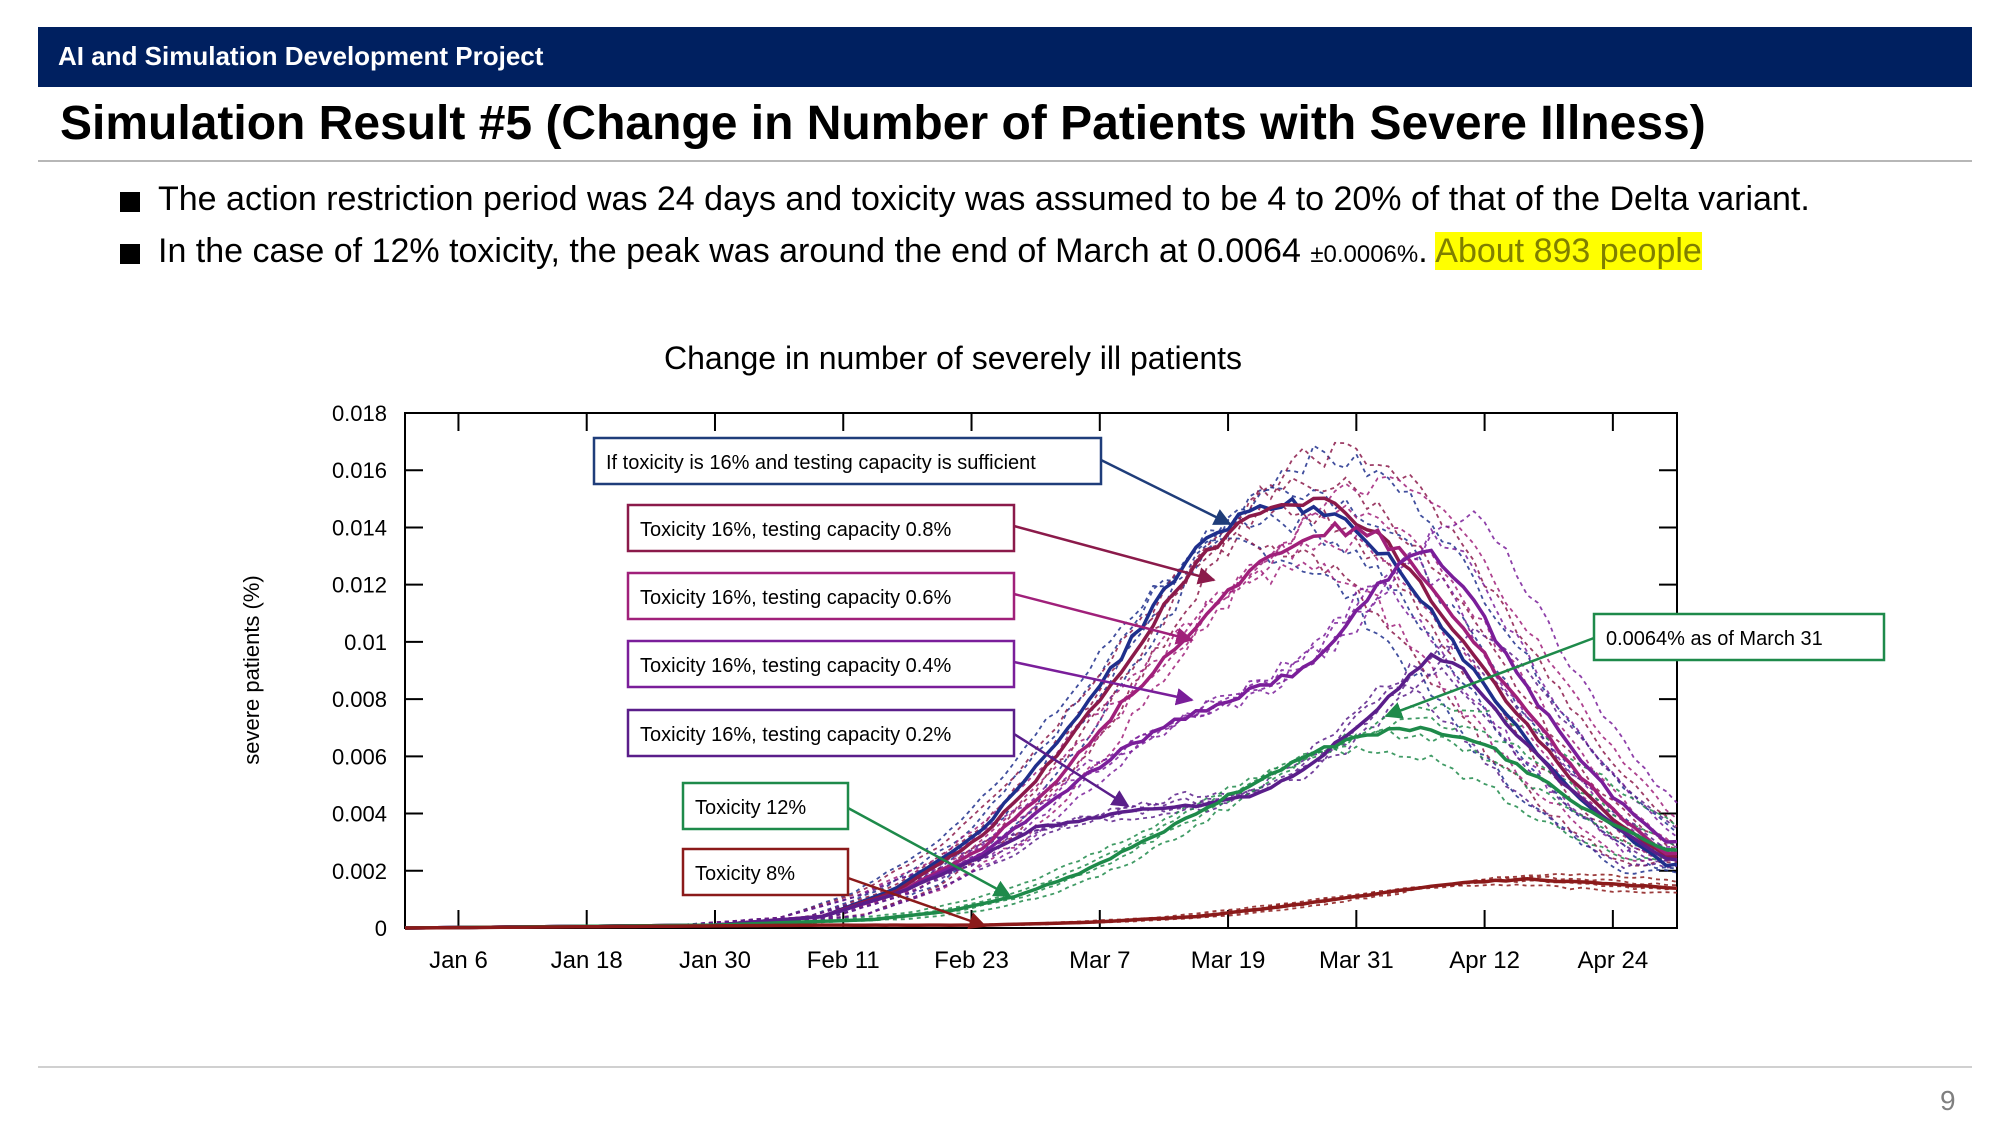 This screenshot has width=2000, height=1125. Describe the element at coordinates (1005, 1067) in the screenshot. I see `footer-divider` at that location.